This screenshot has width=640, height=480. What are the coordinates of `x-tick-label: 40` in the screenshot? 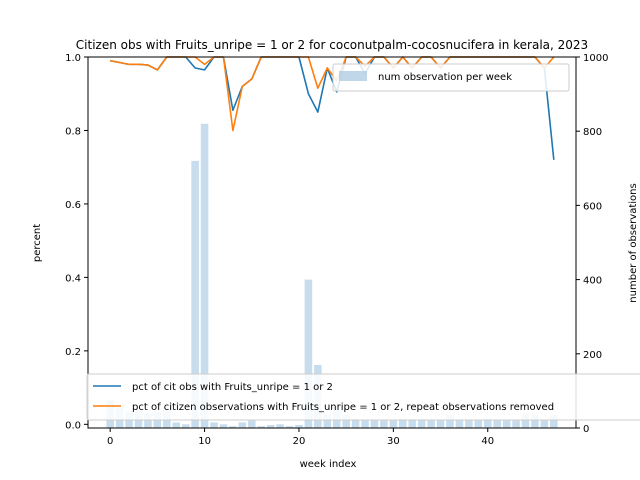 It's located at (487, 441).